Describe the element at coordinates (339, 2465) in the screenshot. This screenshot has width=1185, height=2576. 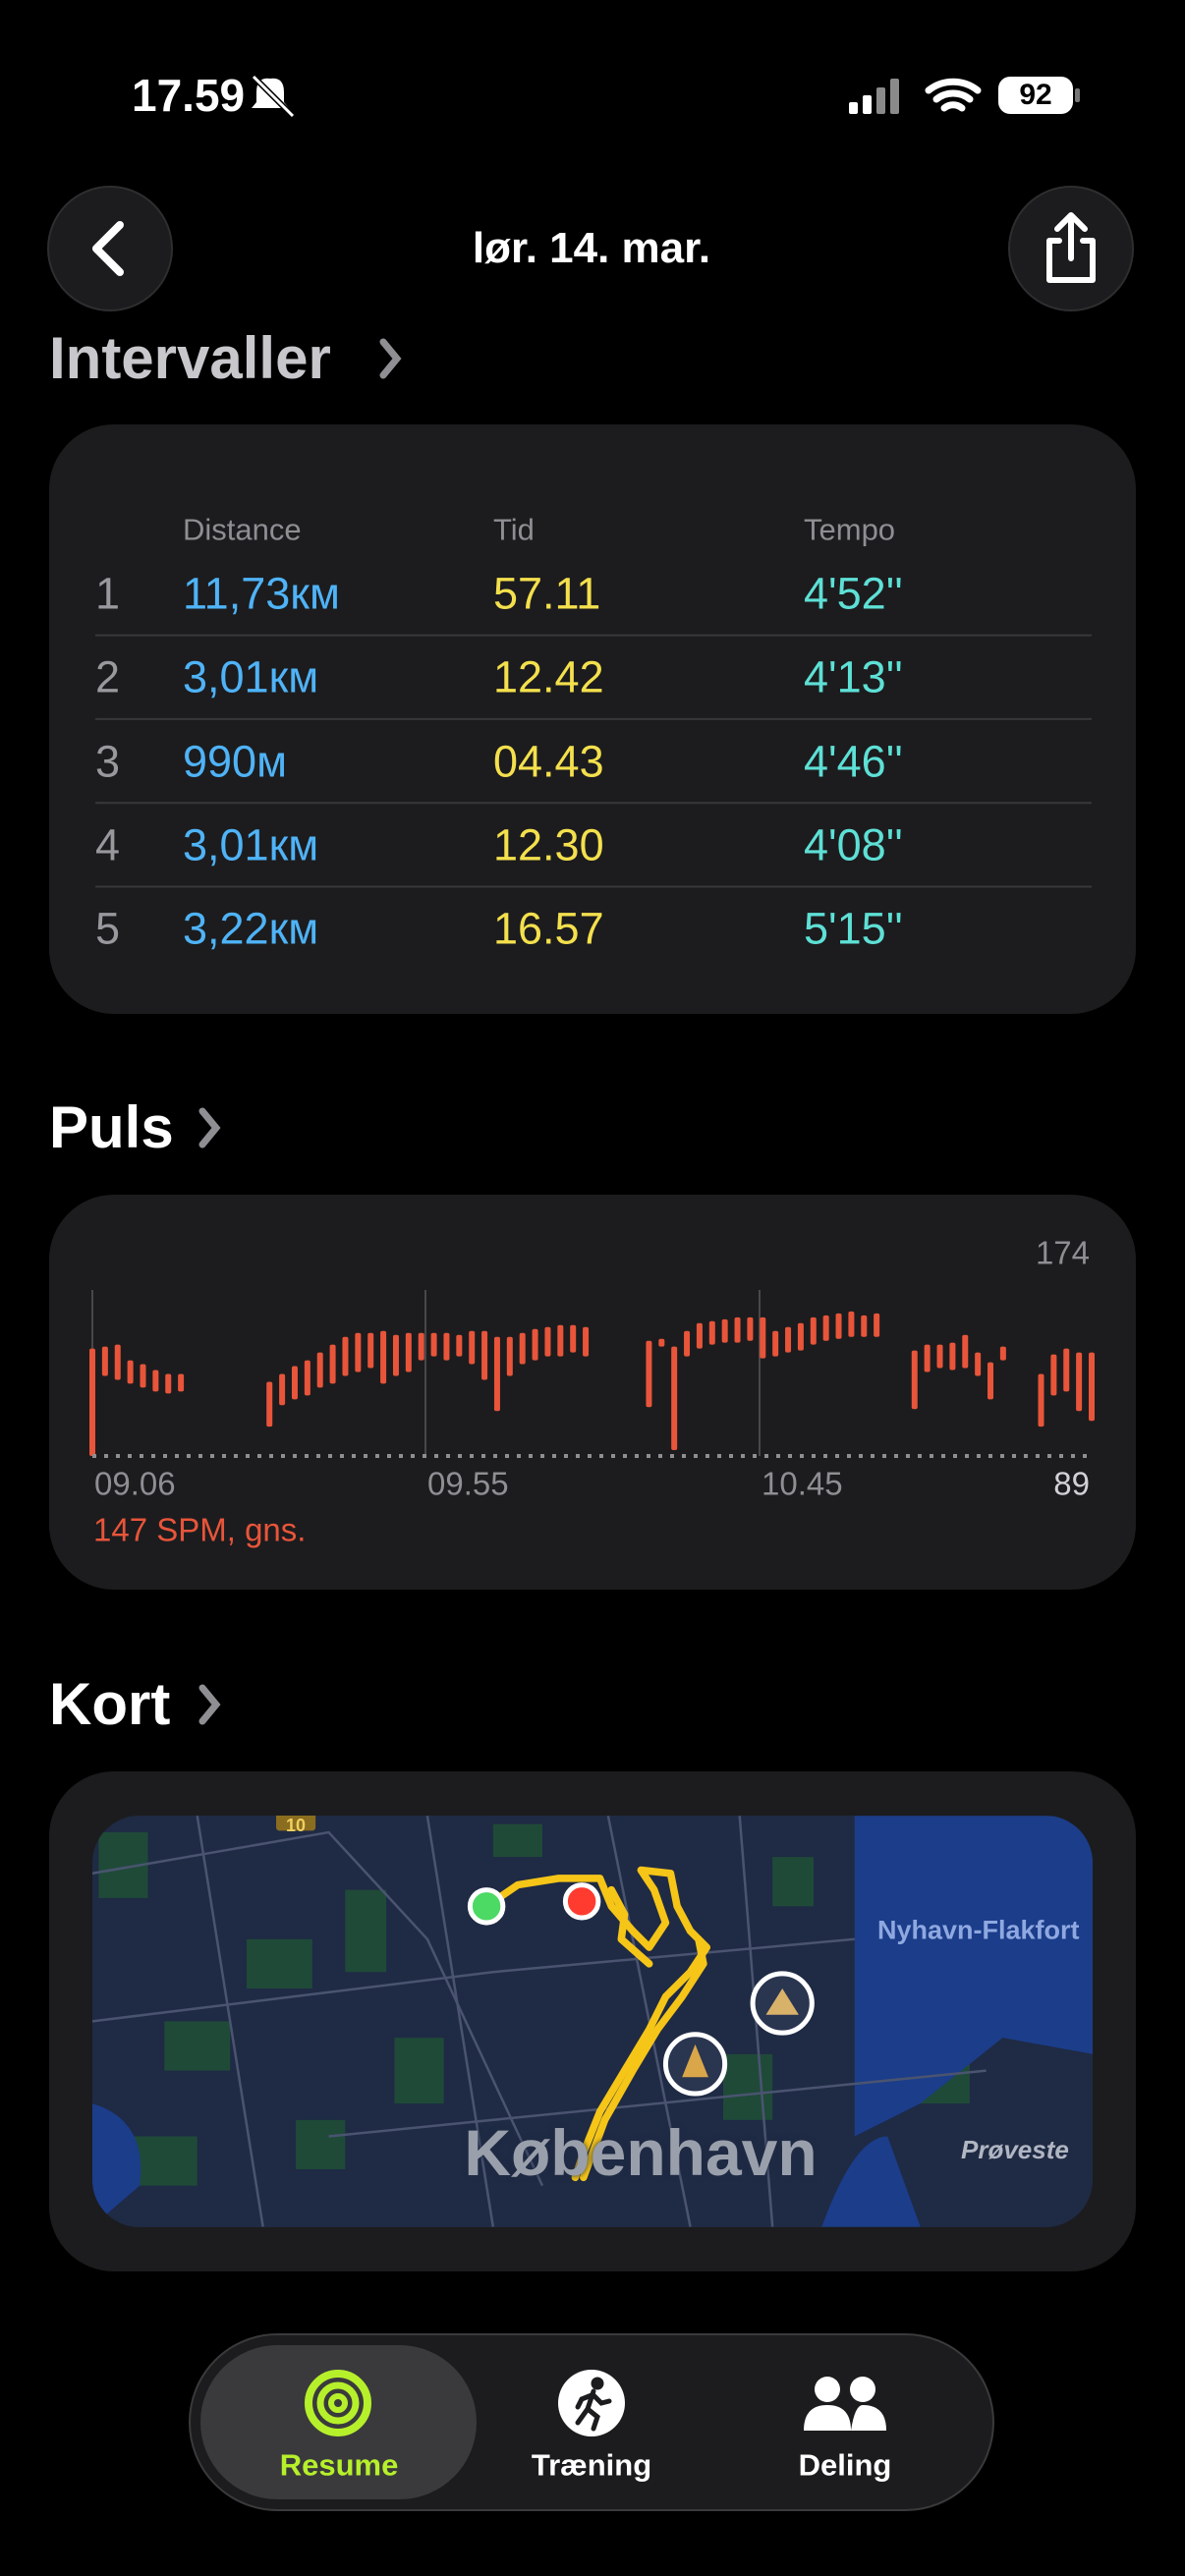
I see `tab-label: Resume` at that location.